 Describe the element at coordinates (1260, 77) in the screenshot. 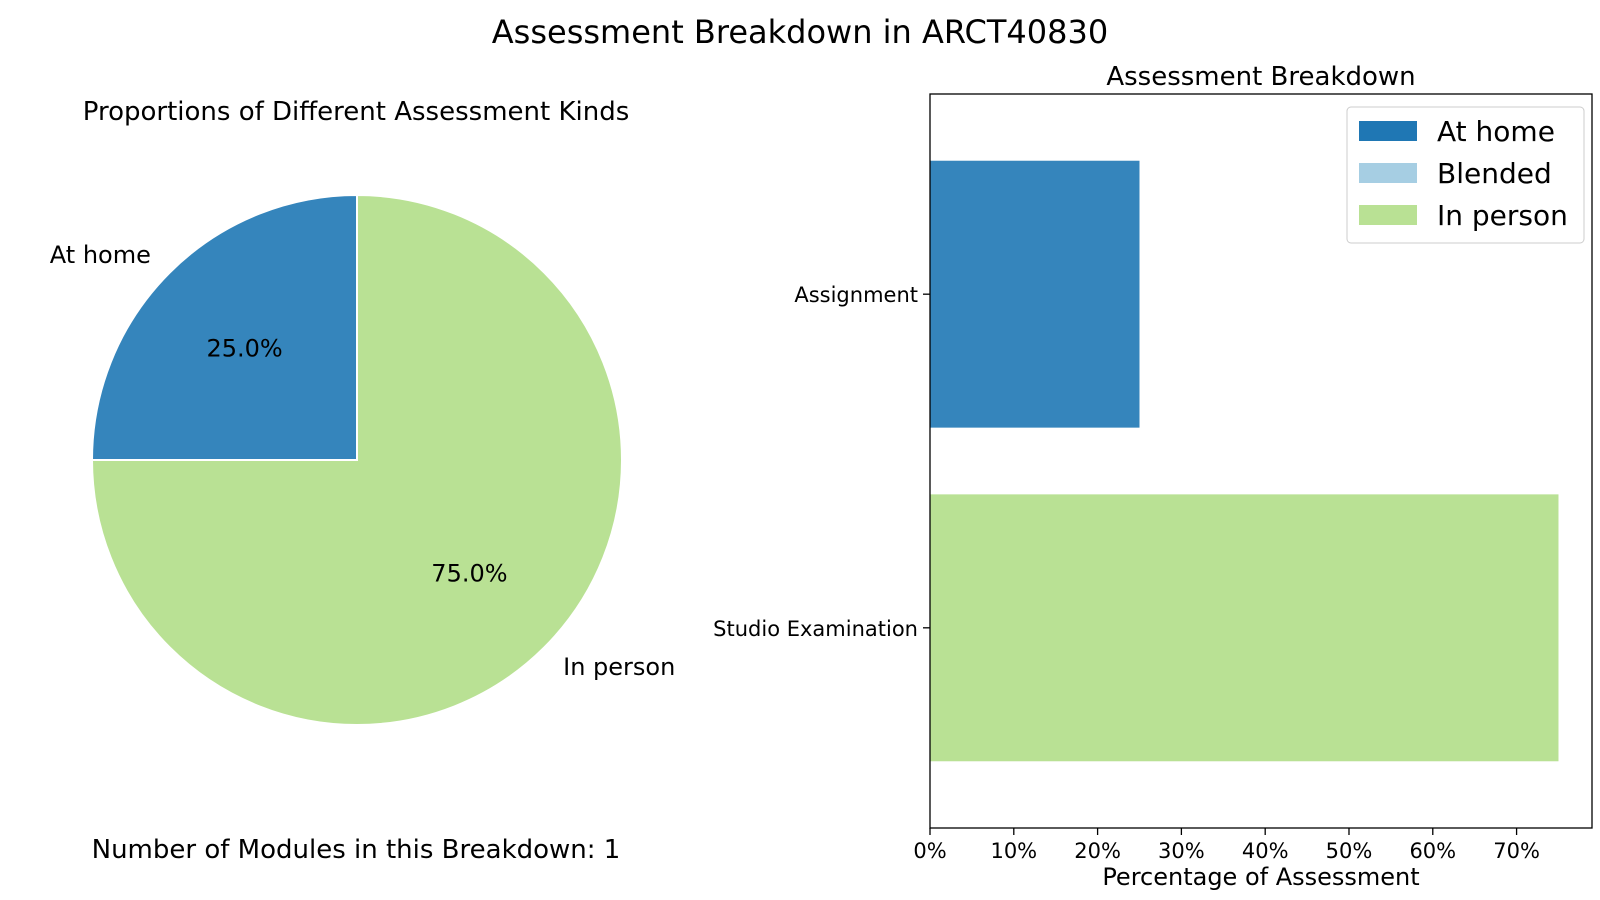

I see `bar-title: Assessment Breakdown` at that location.